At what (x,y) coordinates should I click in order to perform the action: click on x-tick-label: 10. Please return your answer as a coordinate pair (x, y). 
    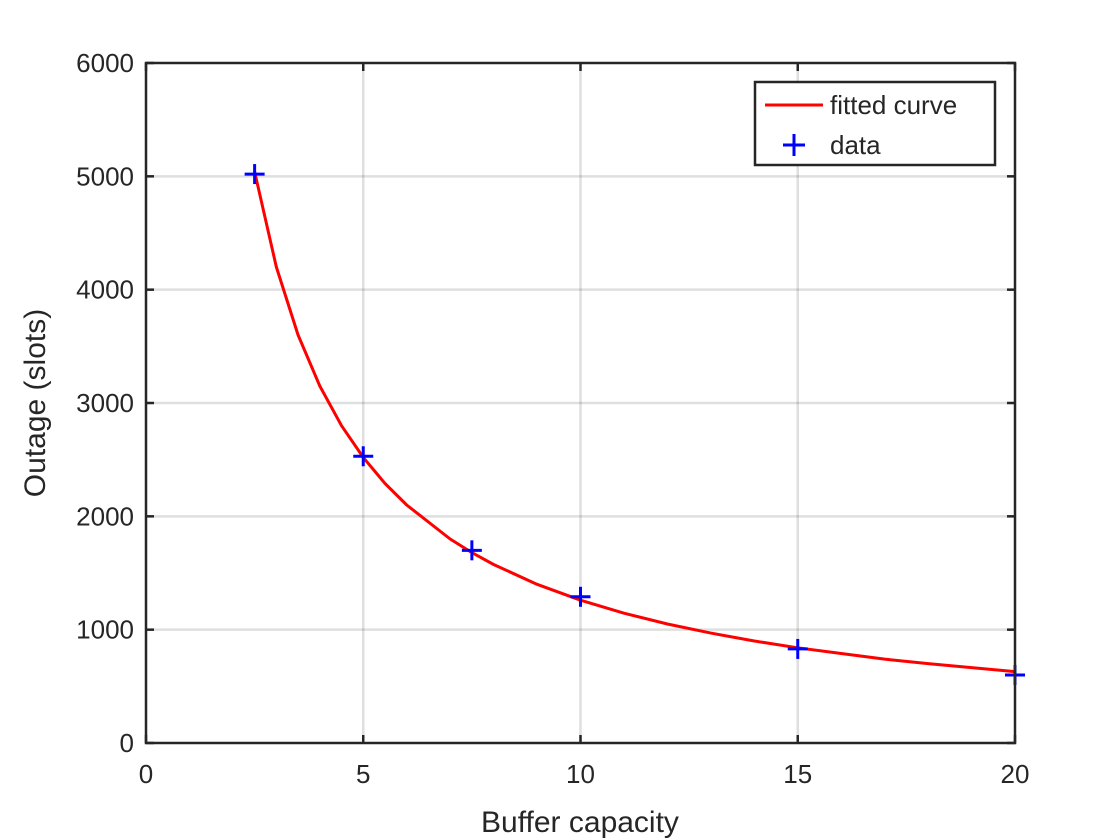
    Looking at the image, I should click on (580, 774).